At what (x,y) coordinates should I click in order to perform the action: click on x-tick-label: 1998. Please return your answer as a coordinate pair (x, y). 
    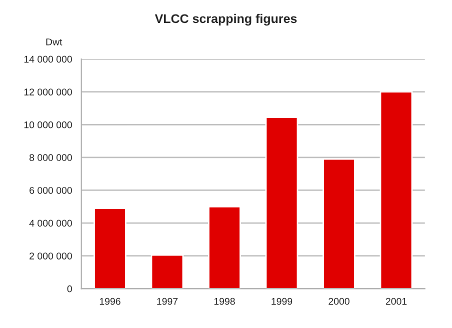
    Looking at the image, I should click on (224, 301).